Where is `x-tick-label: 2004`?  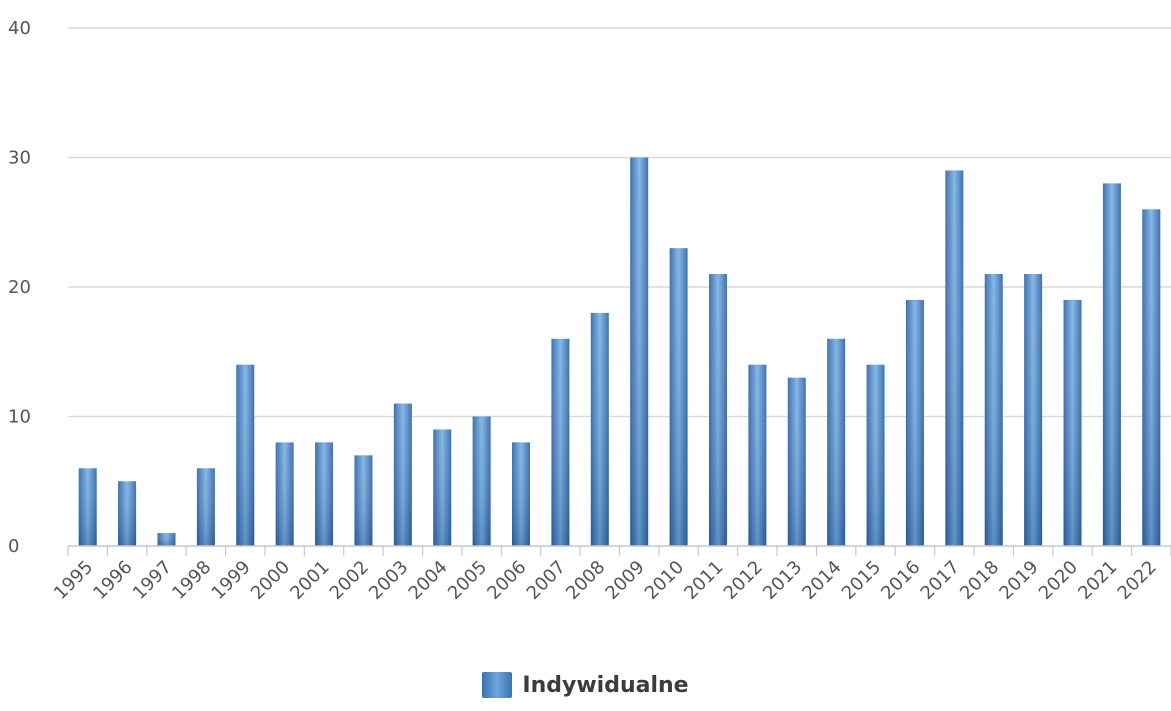 x-tick-label: 2004 is located at coordinates (428, 580).